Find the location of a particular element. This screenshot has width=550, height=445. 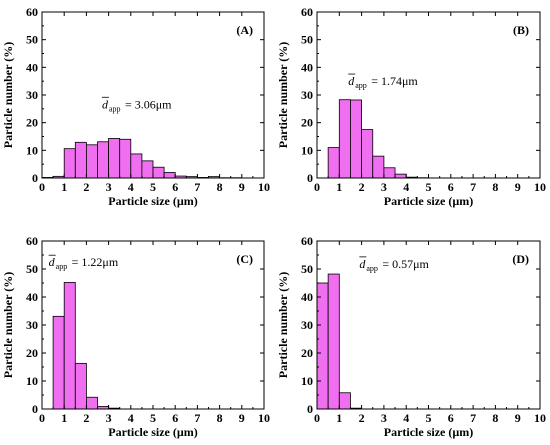

panel-label: (C) is located at coordinates (244, 259).